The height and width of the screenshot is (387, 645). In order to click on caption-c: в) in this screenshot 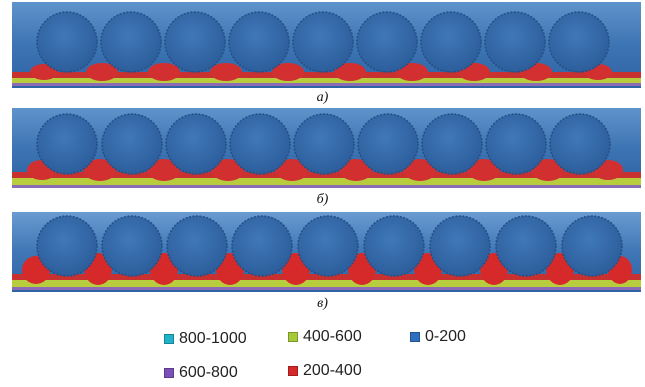, I will do `click(322, 303)`.